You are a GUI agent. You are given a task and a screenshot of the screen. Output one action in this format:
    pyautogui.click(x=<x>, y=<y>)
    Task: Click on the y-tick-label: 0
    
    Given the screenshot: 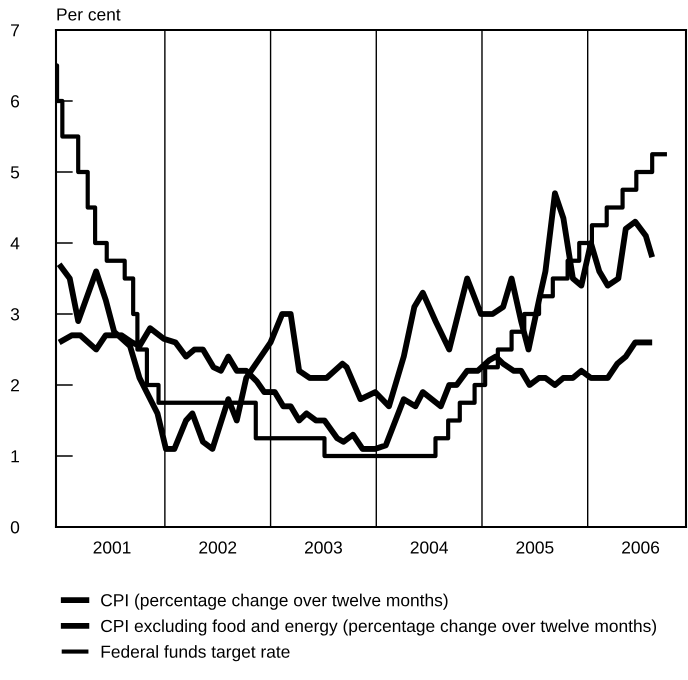 What is the action you would take?
    pyautogui.click(x=15, y=527)
    